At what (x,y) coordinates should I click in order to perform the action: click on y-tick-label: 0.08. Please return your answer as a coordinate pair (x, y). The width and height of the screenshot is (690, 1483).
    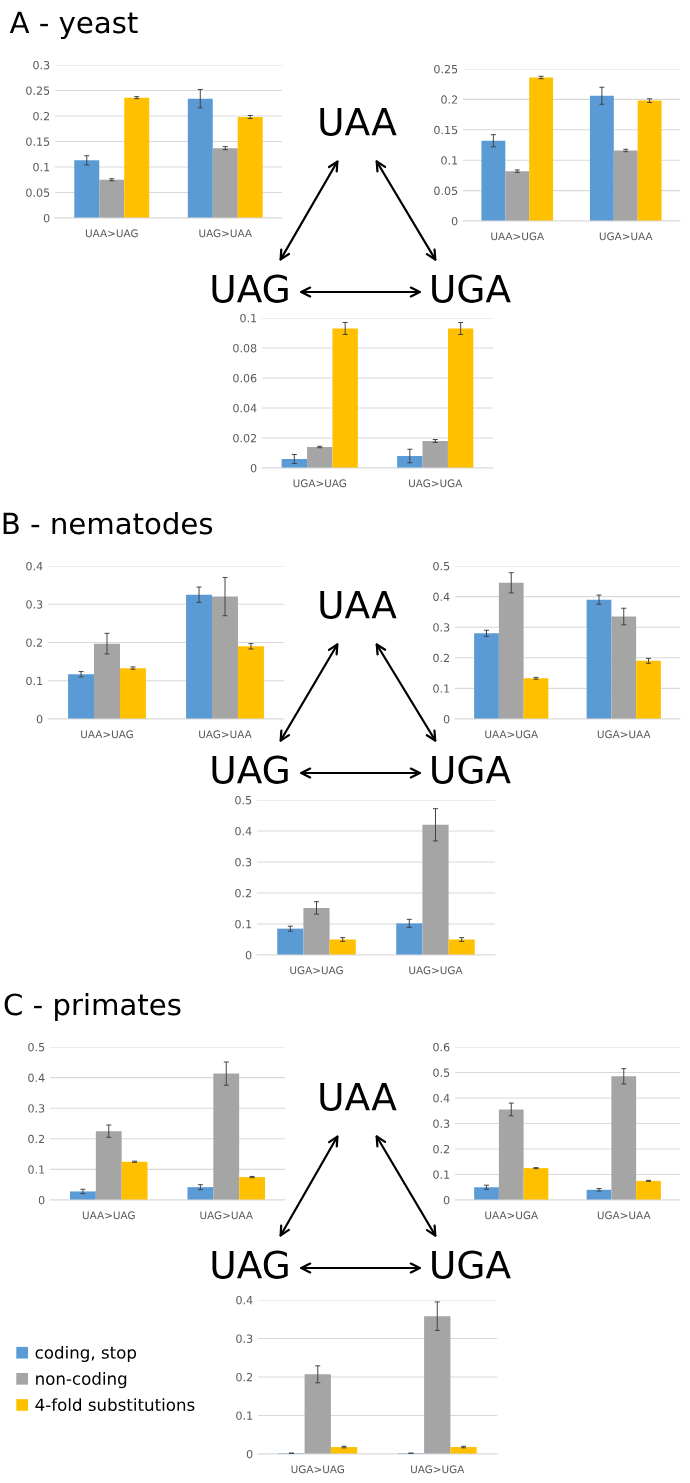
    Looking at the image, I should click on (245, 348).